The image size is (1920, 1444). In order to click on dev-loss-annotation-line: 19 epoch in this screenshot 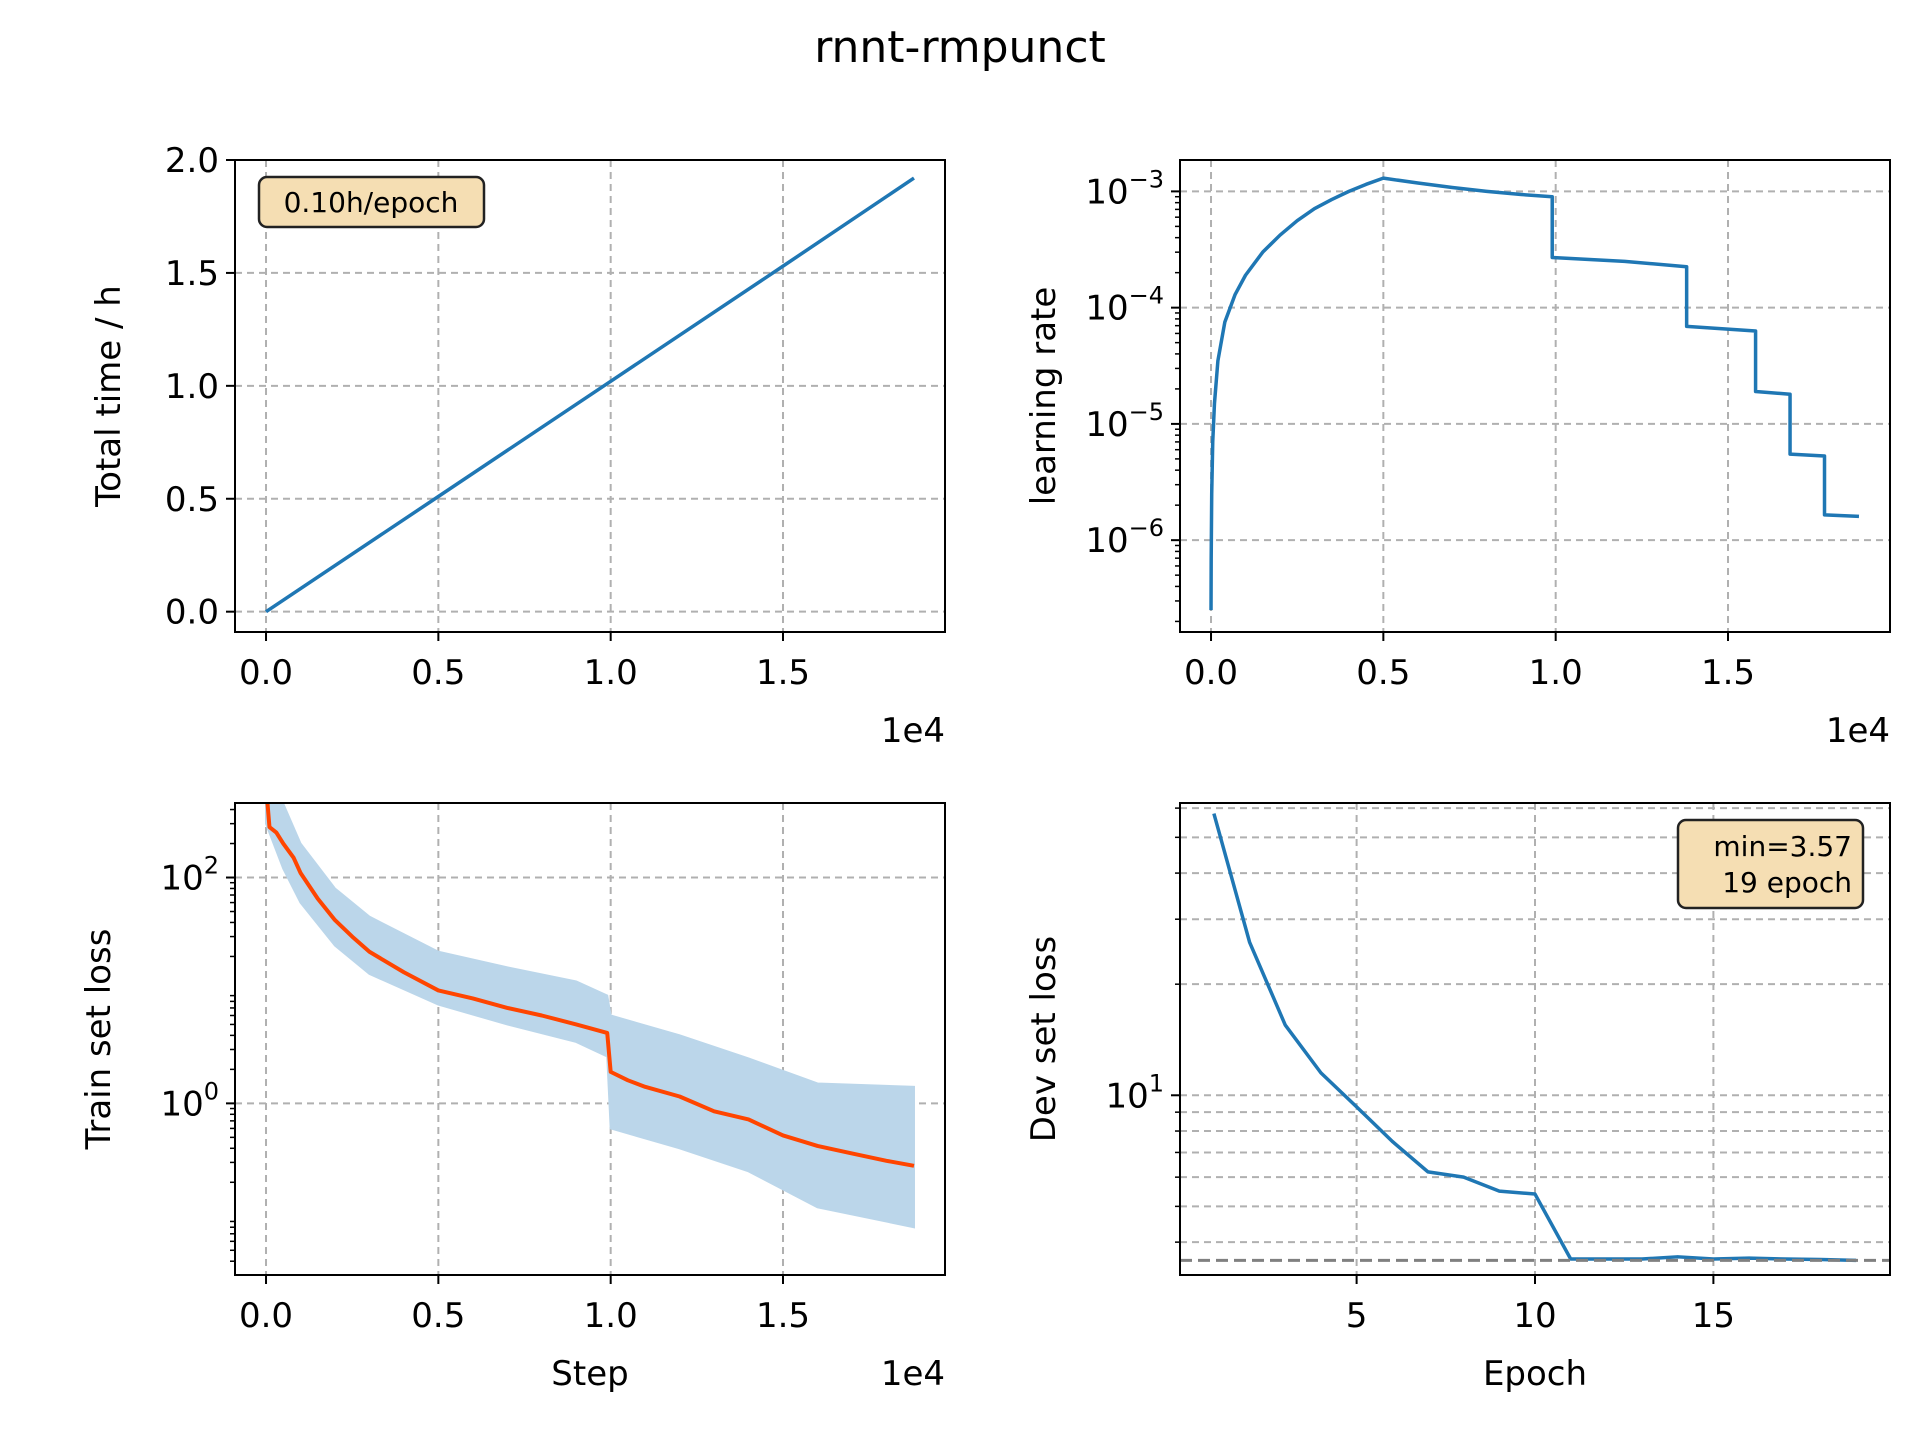, I will do `click(1787, 882)`.